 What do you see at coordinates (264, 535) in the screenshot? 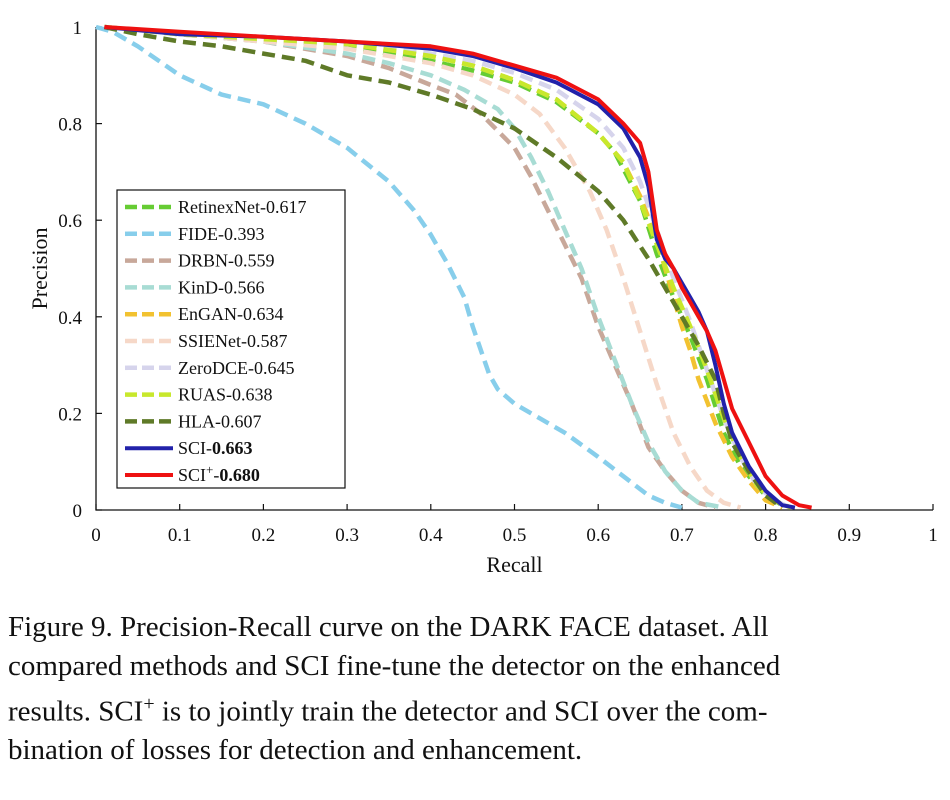
I see `x-tick-label: 0.2` at bounding box center [264, 535].